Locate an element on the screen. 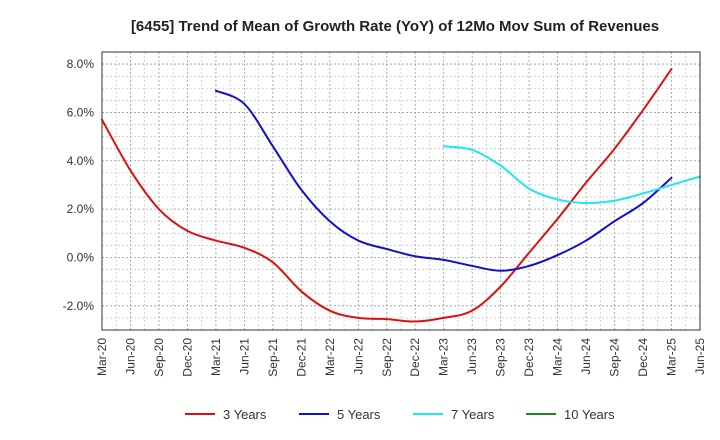 The image size is (720, 440). x-tick-label: Dec-21 is located at coordinates (301, 357).